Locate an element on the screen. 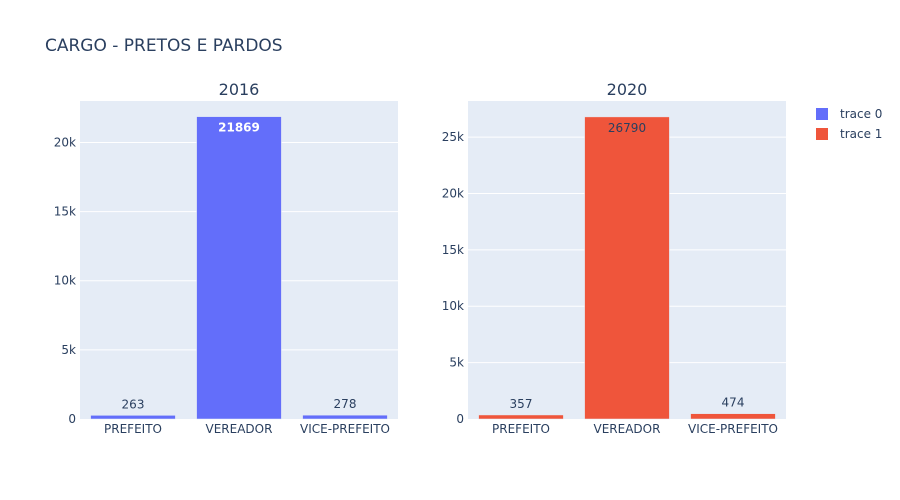 The image size is (900, 500). y-tick-label: 25k is located at coordinates (453, 137).